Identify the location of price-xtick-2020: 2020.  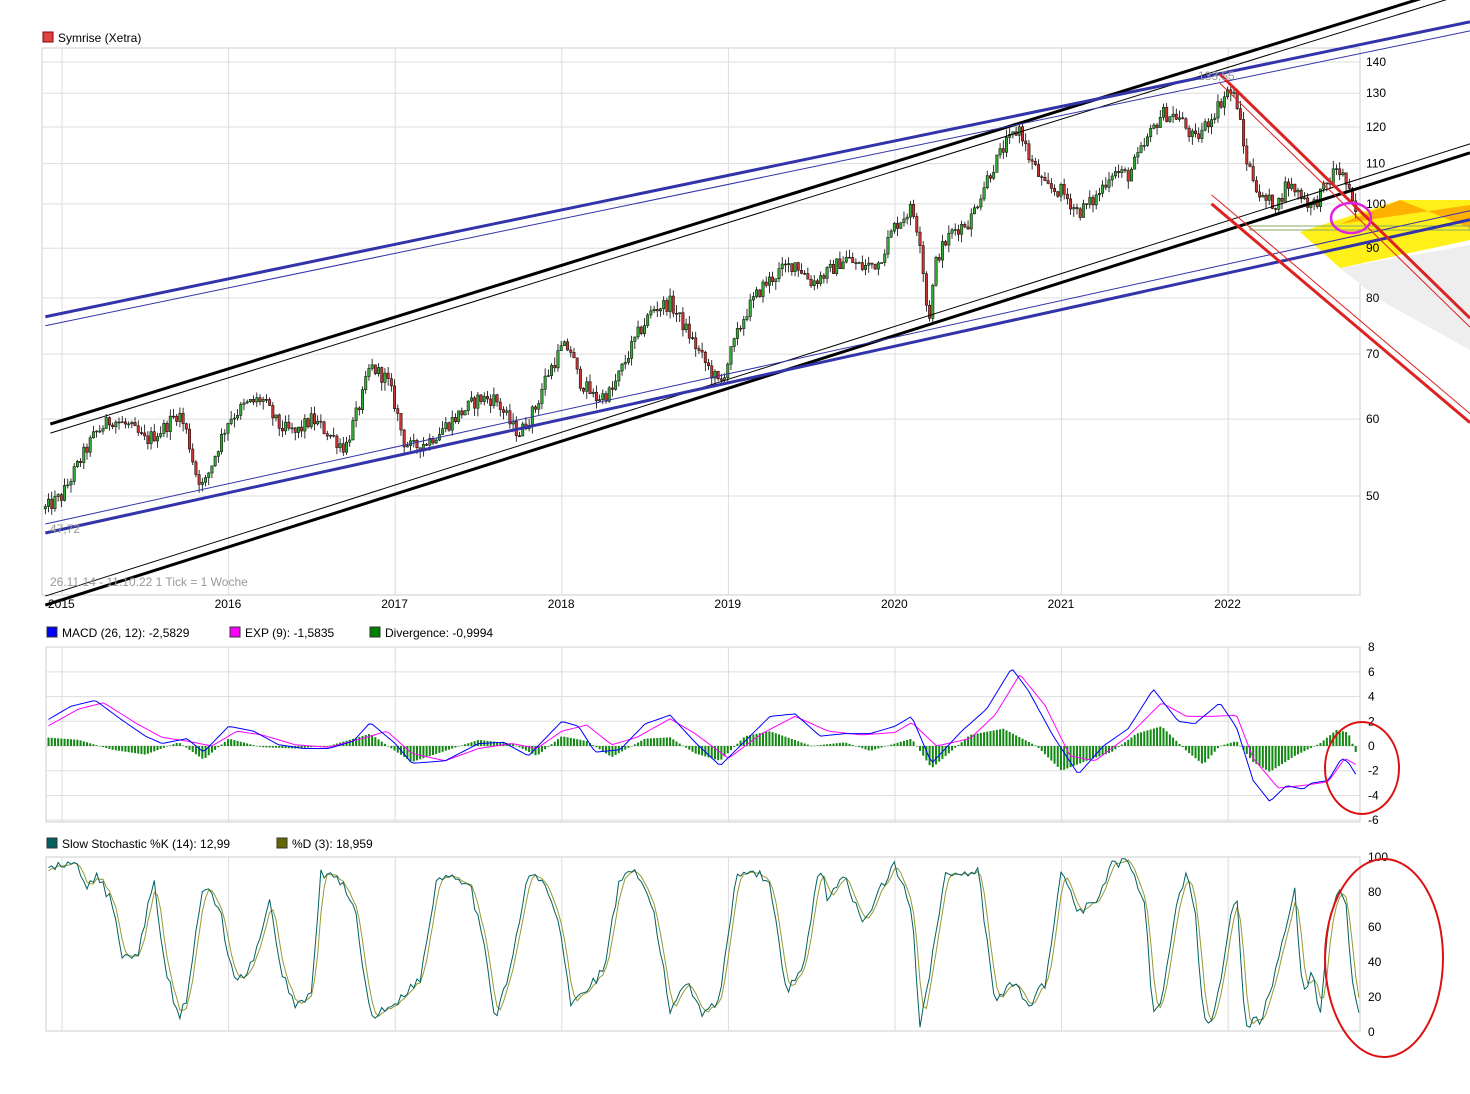
(894, 604).